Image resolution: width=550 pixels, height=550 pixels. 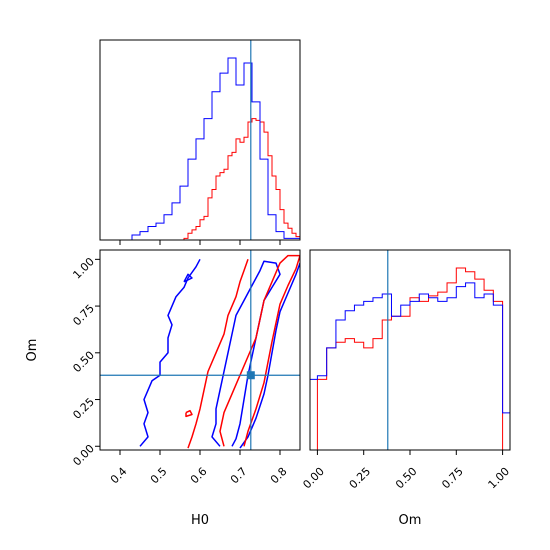 What do you see at coordinates (199, 476) in the screenshot?
I see `h0-xtick-label: 0.6` at bounding box center [199, 476].